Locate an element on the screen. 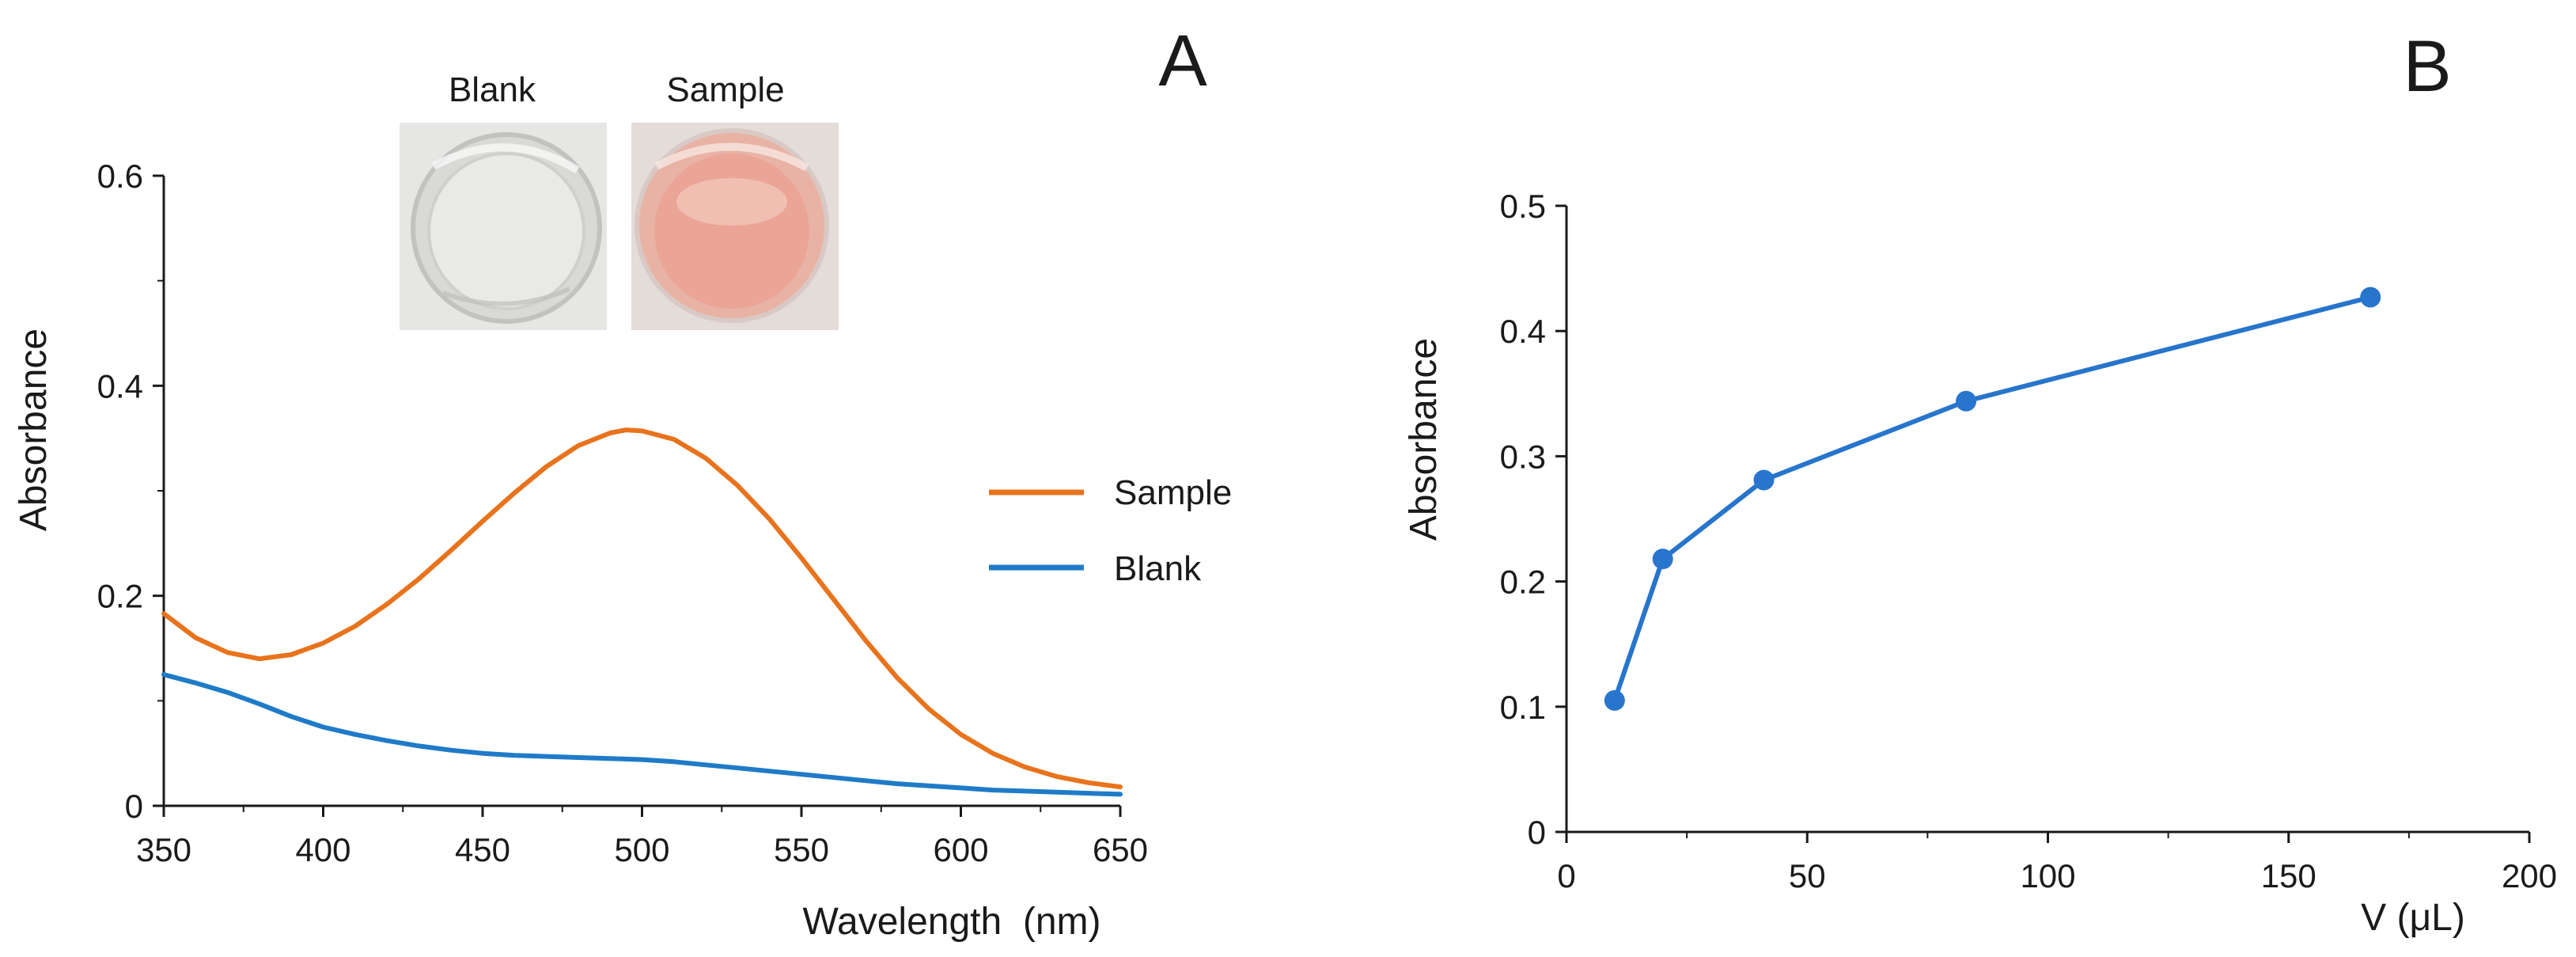  panel-a-letter: A is located at coordinates (1182, 61).